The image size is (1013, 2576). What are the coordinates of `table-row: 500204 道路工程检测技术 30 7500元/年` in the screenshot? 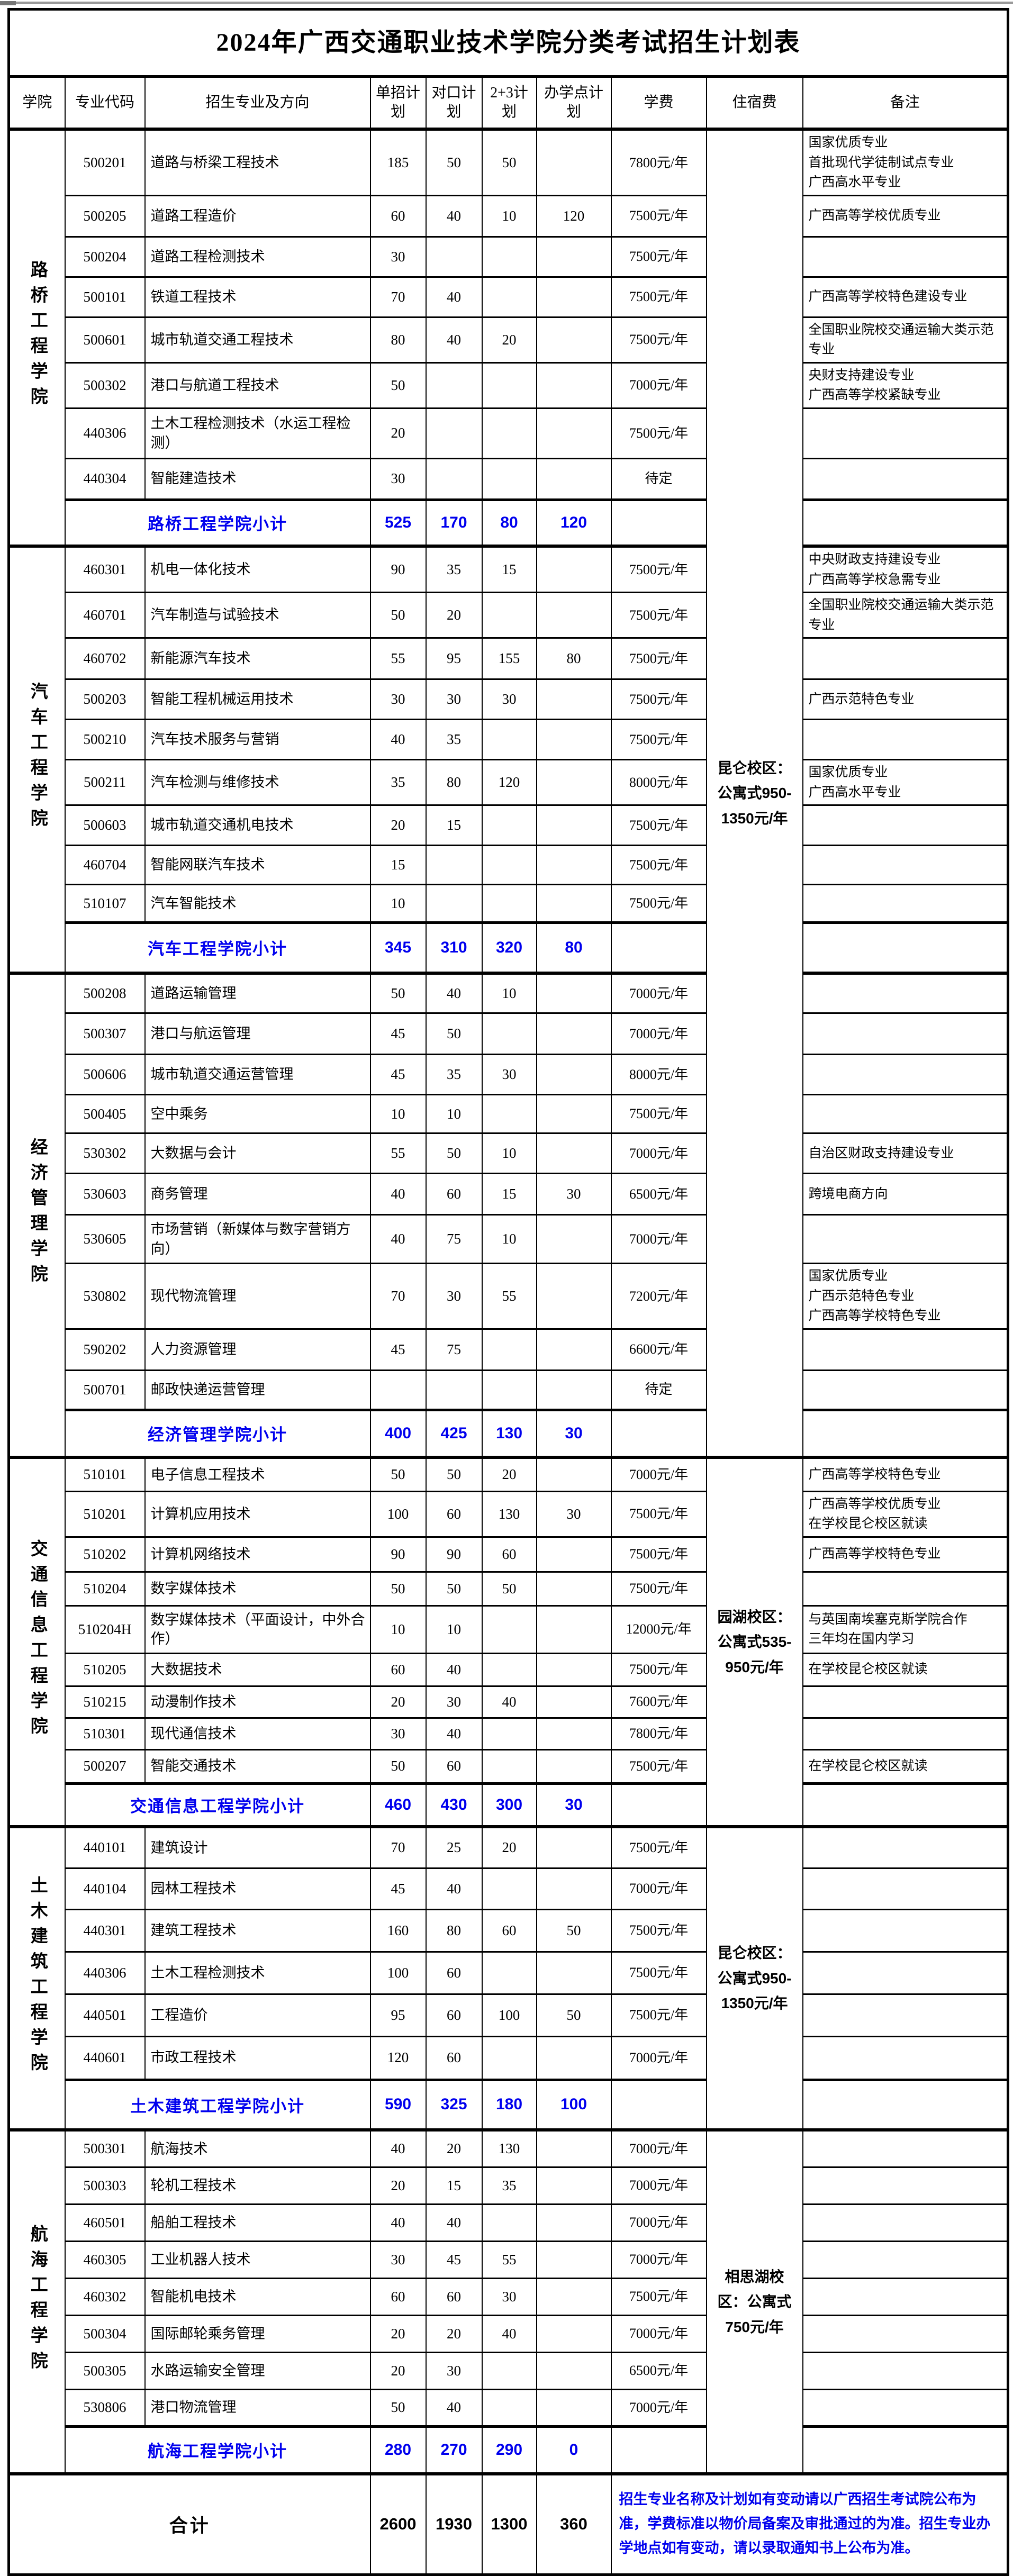 It's located at (509, 256).